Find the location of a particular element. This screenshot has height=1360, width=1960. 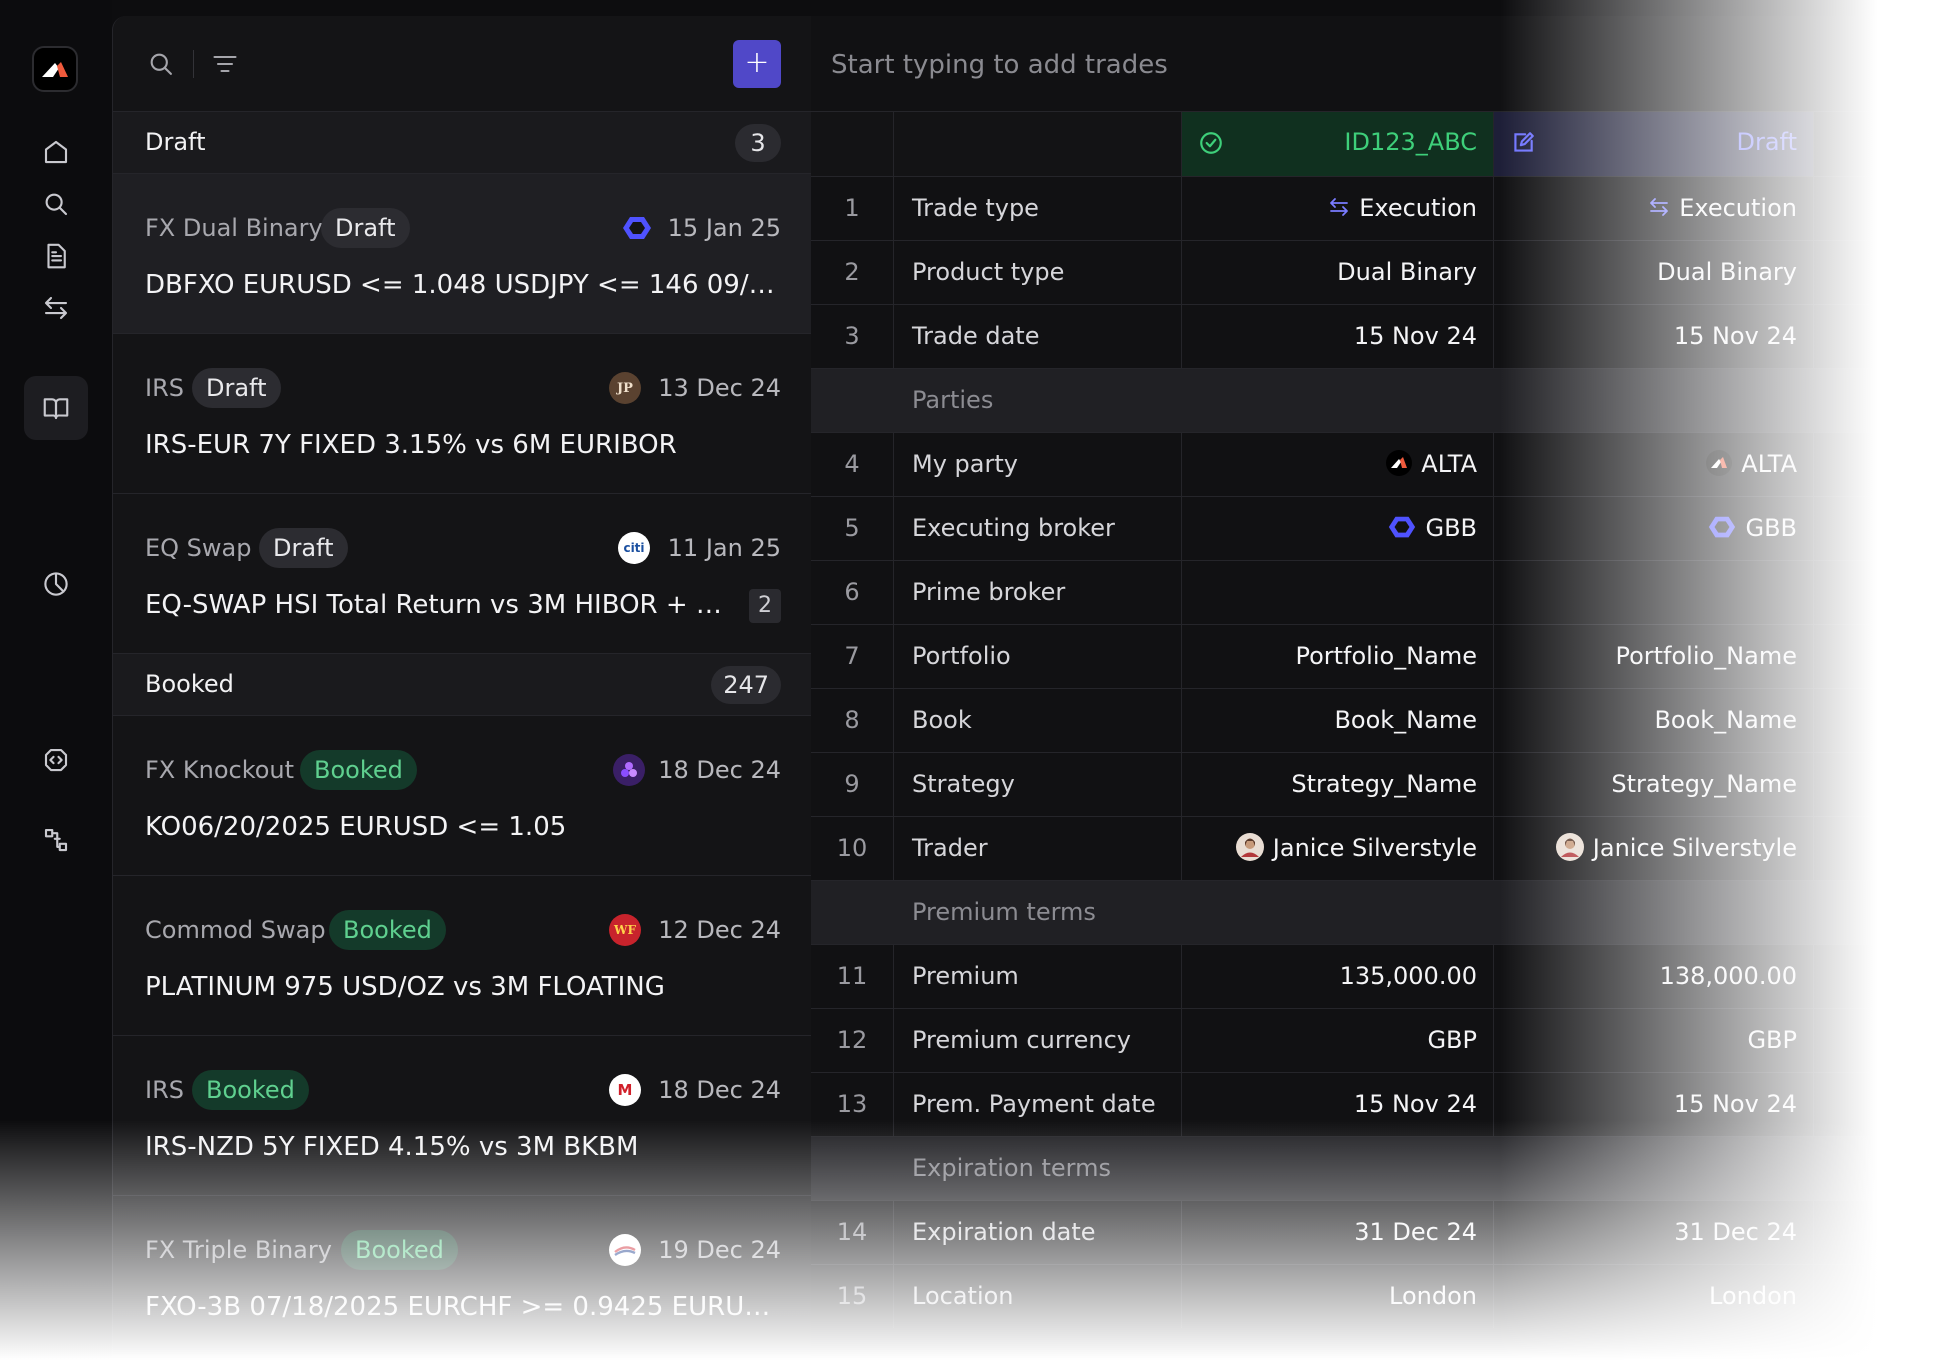

group-header-draft: Draft 3 is located at coordinates (462, 143).